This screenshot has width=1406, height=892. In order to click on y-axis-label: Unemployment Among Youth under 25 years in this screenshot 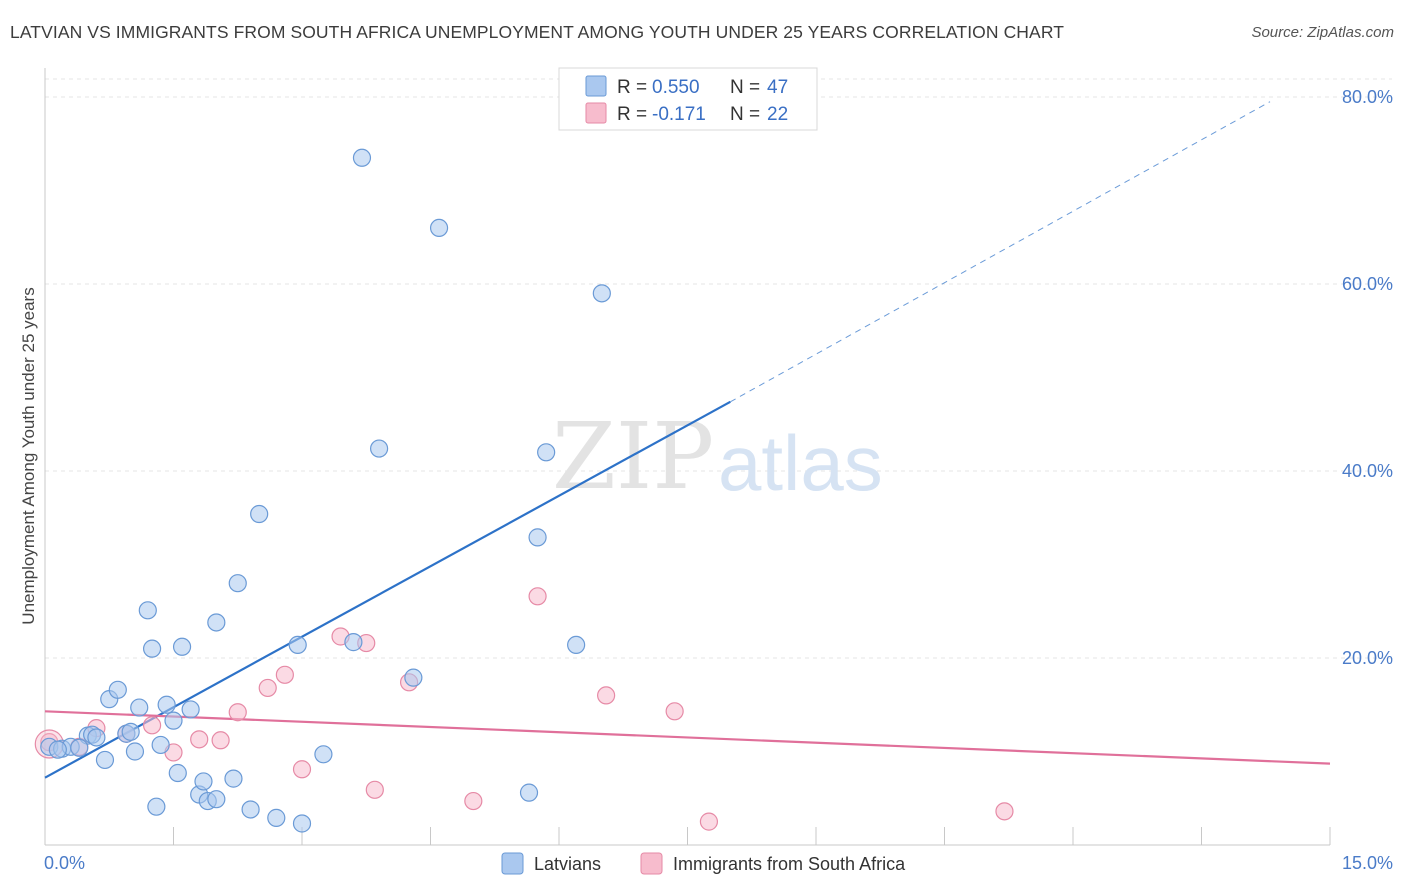, I will do `click(28, 455)`.